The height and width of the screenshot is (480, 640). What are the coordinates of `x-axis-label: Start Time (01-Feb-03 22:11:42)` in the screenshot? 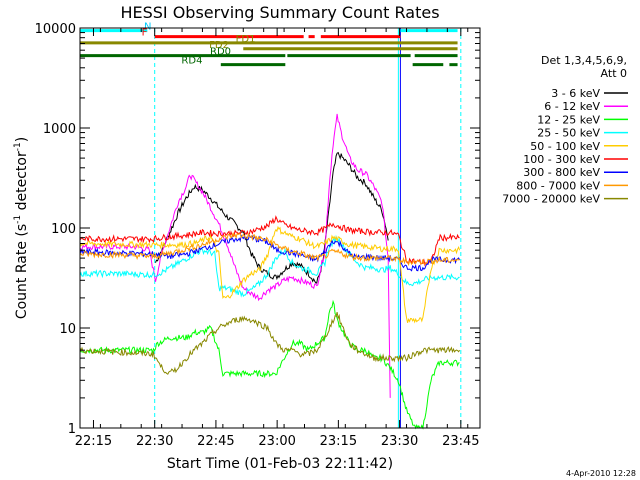 It's located at (280, 464).